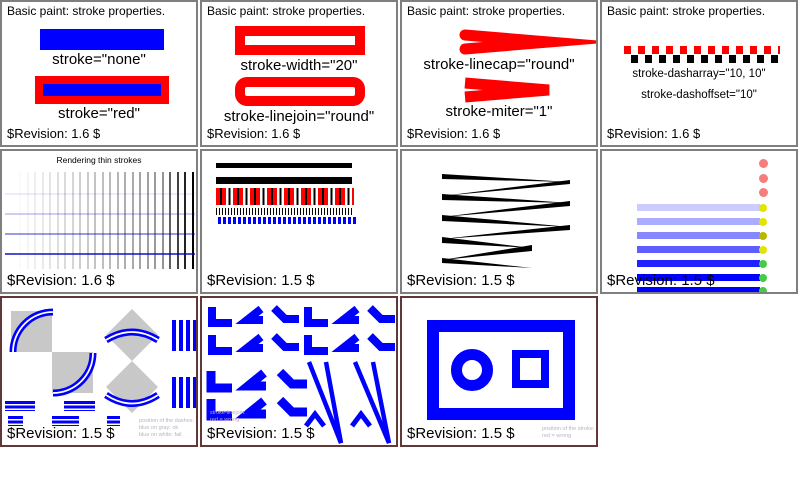  I want to click on empty-grid-slot, so click(700, 371).